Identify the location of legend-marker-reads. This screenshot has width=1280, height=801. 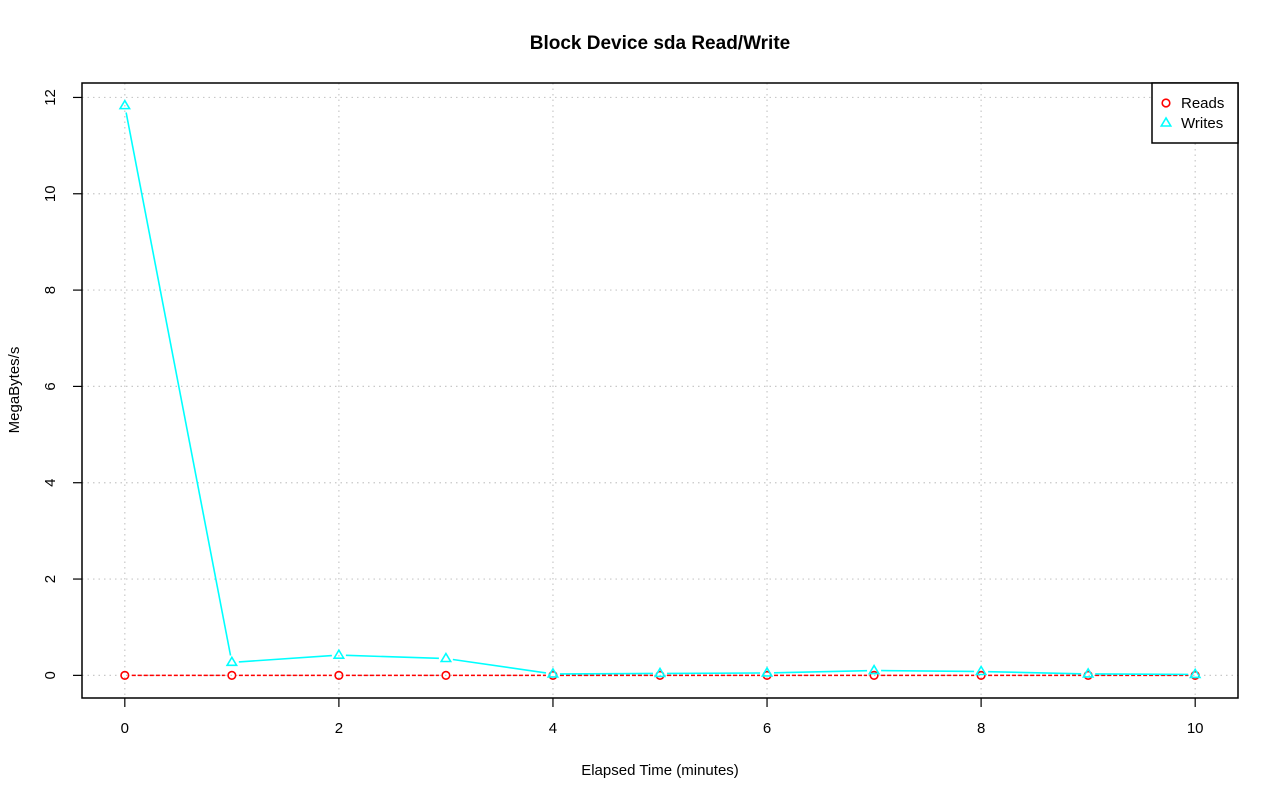
(1166, 103).